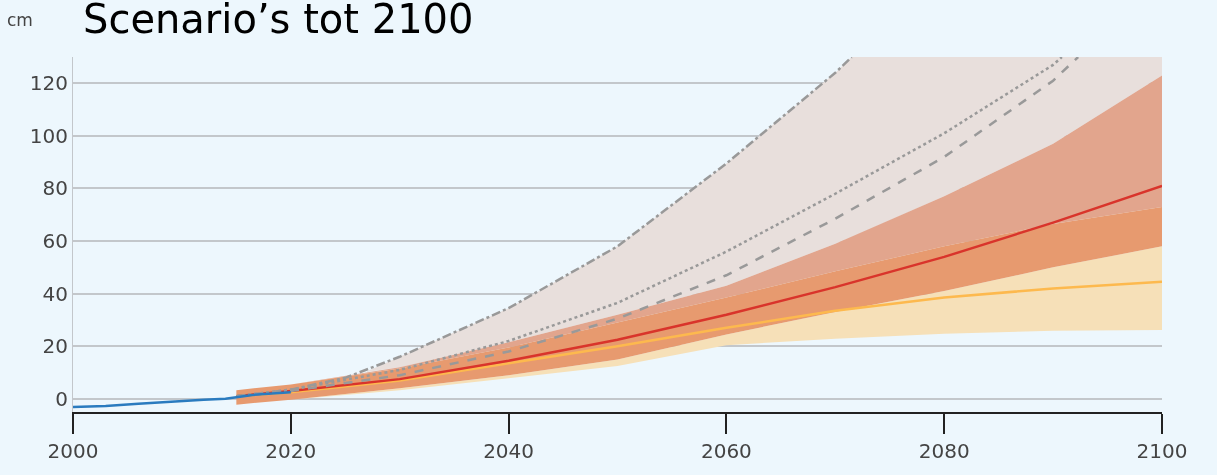 Image resolution: width=1217 pixels, height=475 pixels. I want to click on chart-title: Scenario’s tot 2100, so click(278, 21).